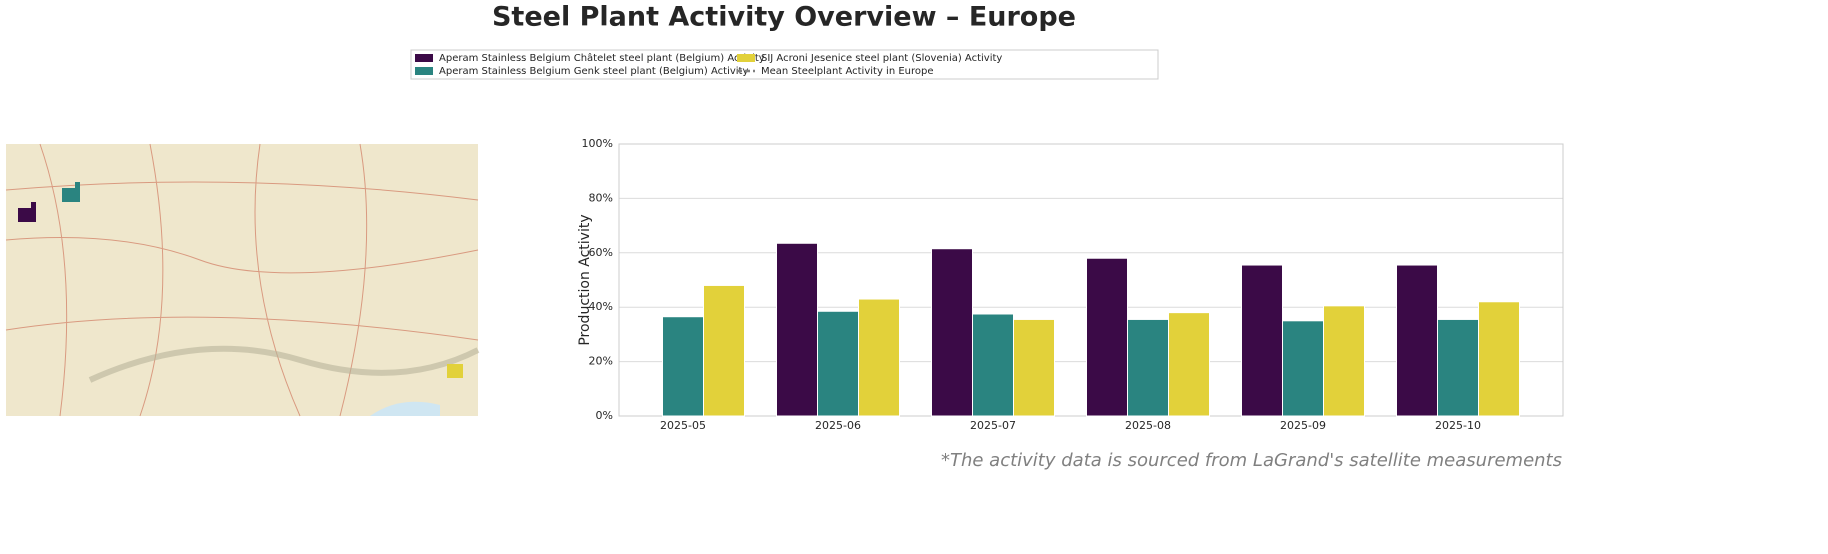 This screenshot has height=554, width=1828. Describe the element at coordinates (683, 425) in the screenshot. I see `x-tick-label: 2025-05` at that location.